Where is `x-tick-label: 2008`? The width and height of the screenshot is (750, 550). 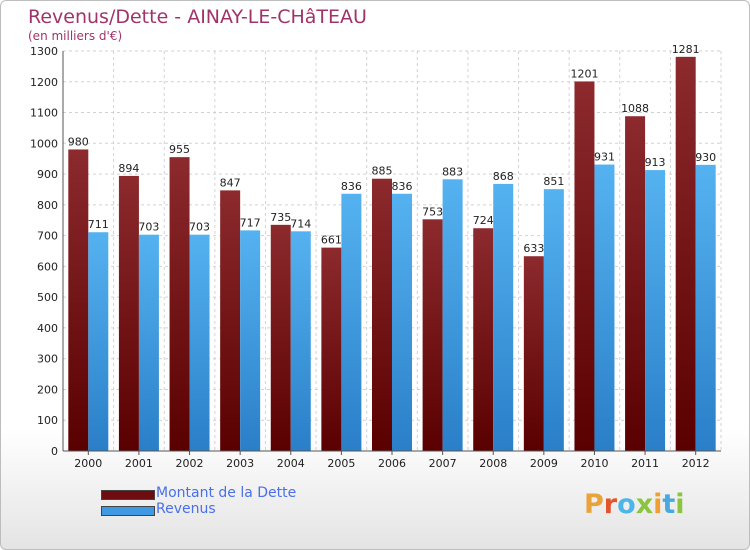
x-tick-label: 2008 is located at coordinates (493, 463).